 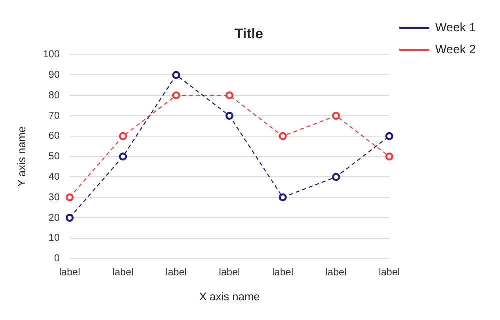 What do you see at coordinates (54, 198) in the screenshot?
I see `y-tick-label: 30` at bounding box center [54, 198].